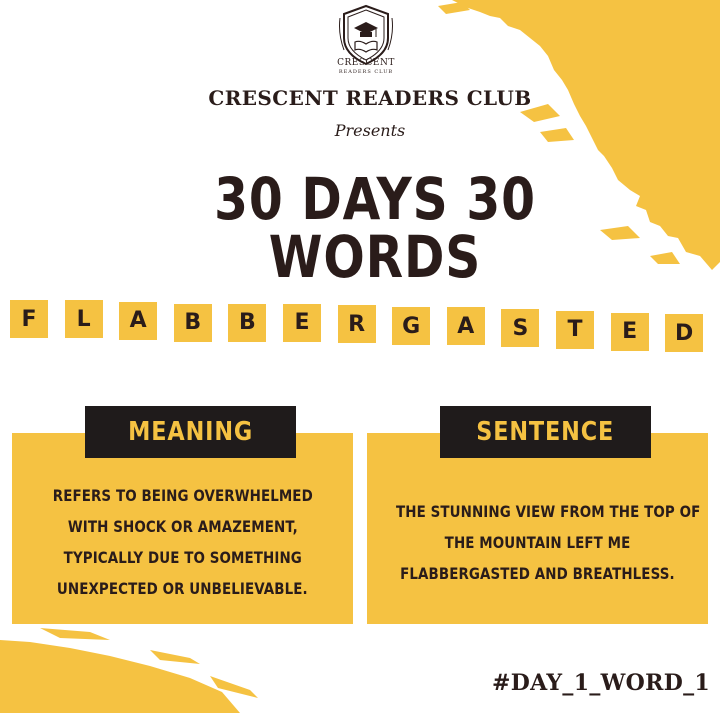  What do you see at coordinates (545, 432) in the screenshot?
I see `sentence-label: SENTENCE` at bounding box center [545, 432].